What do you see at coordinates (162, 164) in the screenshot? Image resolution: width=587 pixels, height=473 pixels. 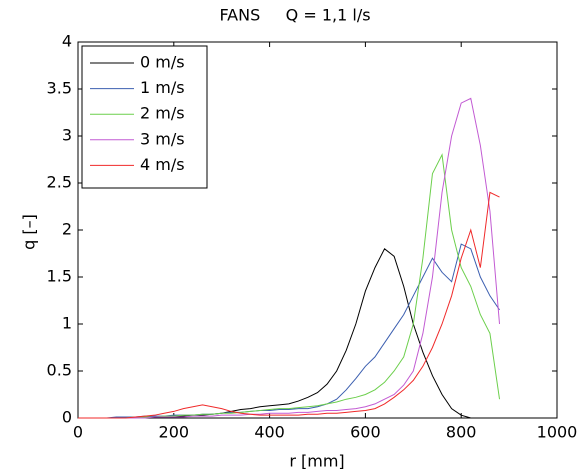 I see `legend-label: 4 m/s` at bounding box center [162, 164].